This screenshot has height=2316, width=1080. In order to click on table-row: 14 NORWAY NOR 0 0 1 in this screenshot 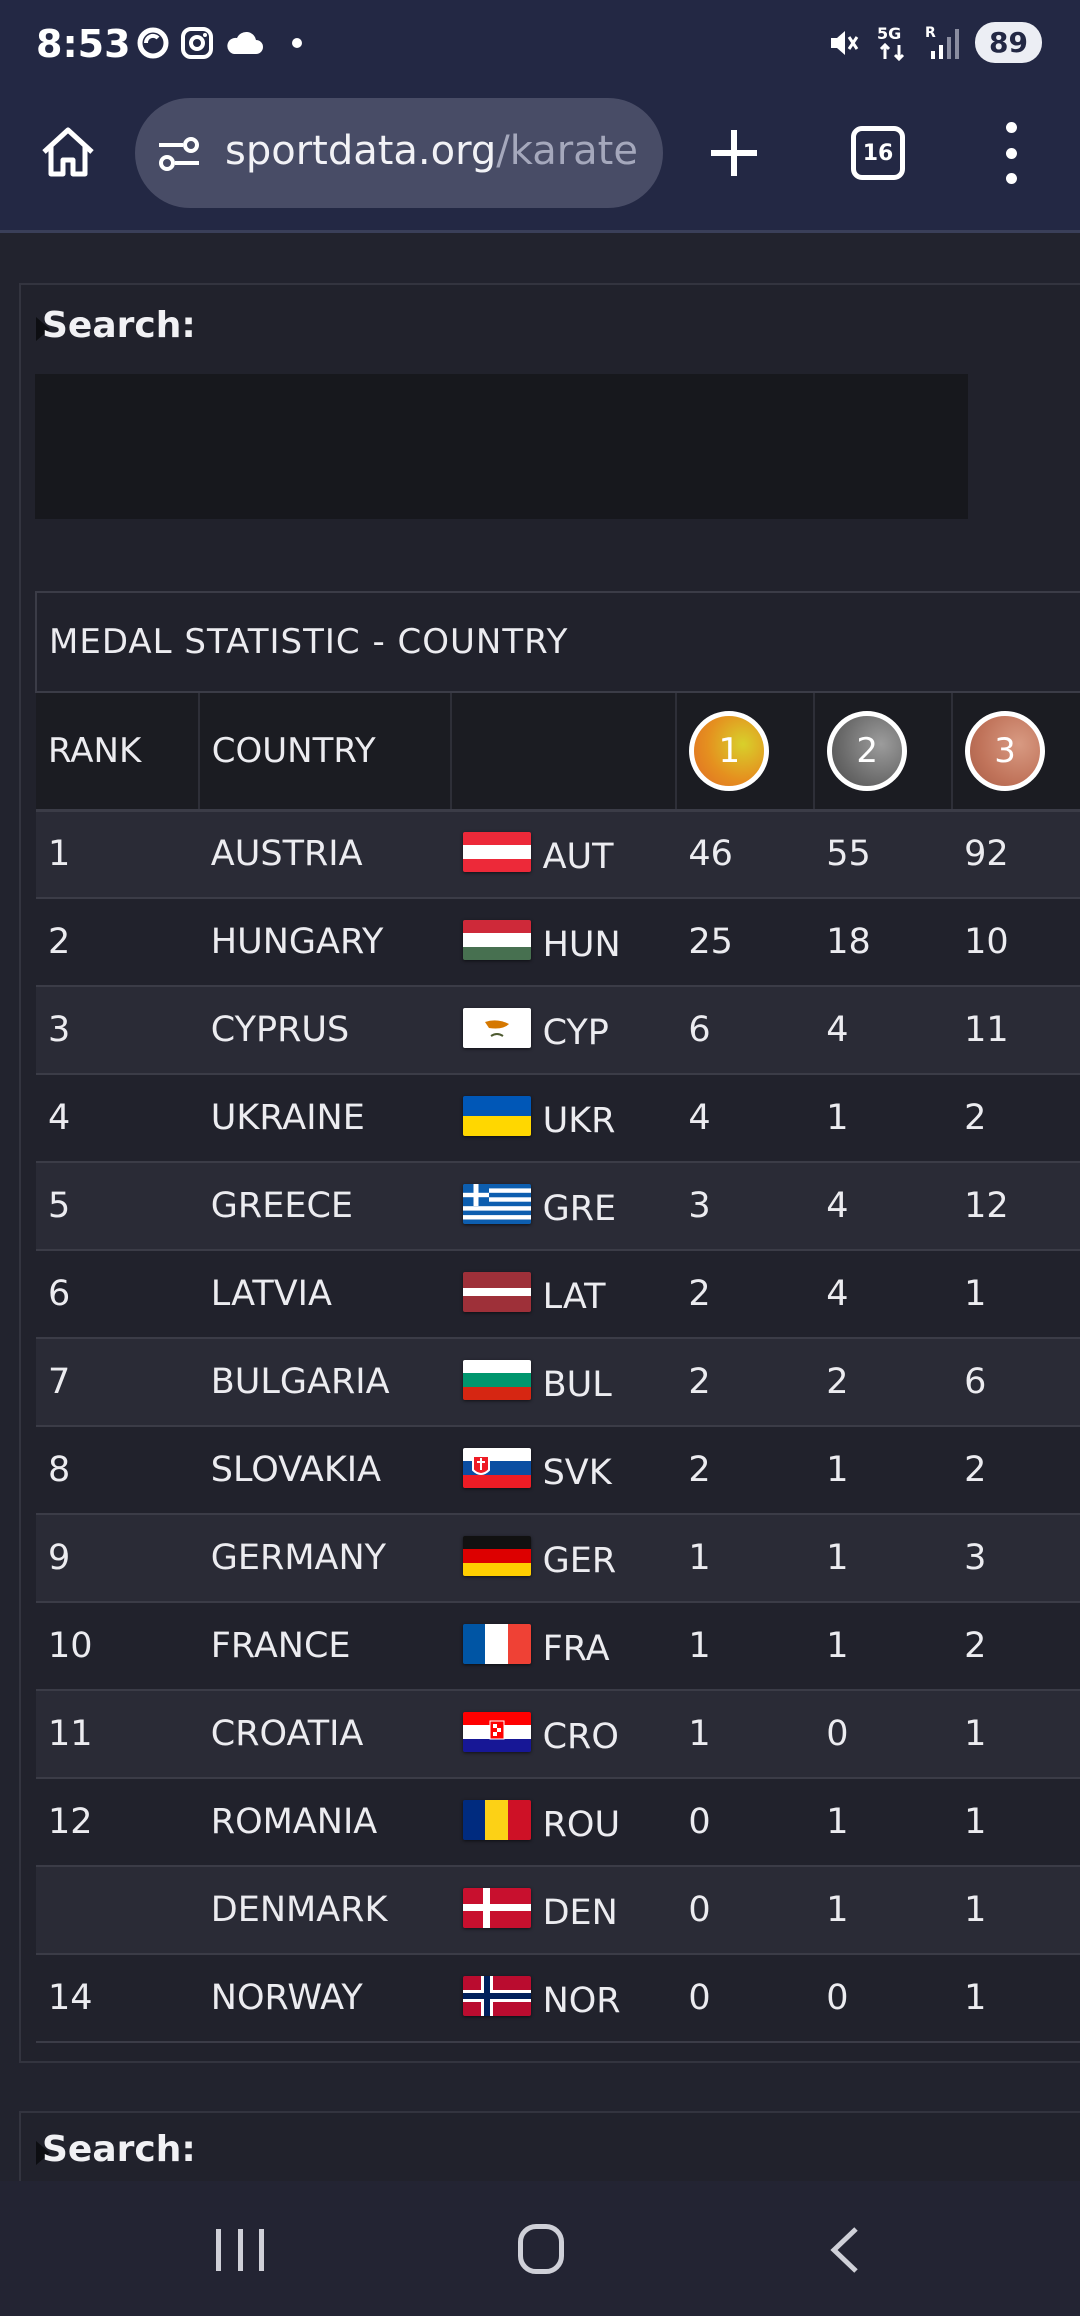, I will do `click(558, 1998)`.